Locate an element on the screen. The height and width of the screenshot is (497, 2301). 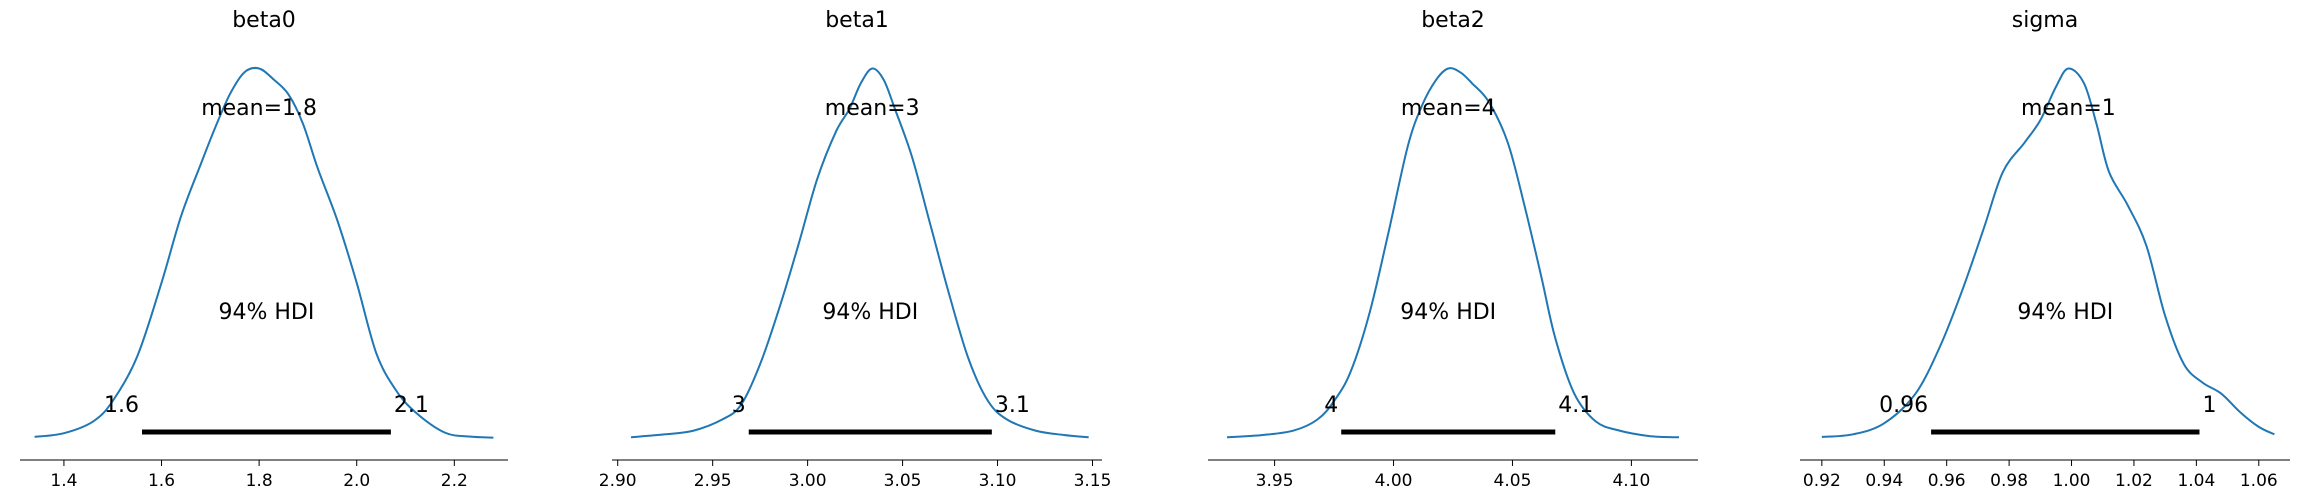
hdi-low-label: 1.6 is located at coordinates (121, 405).